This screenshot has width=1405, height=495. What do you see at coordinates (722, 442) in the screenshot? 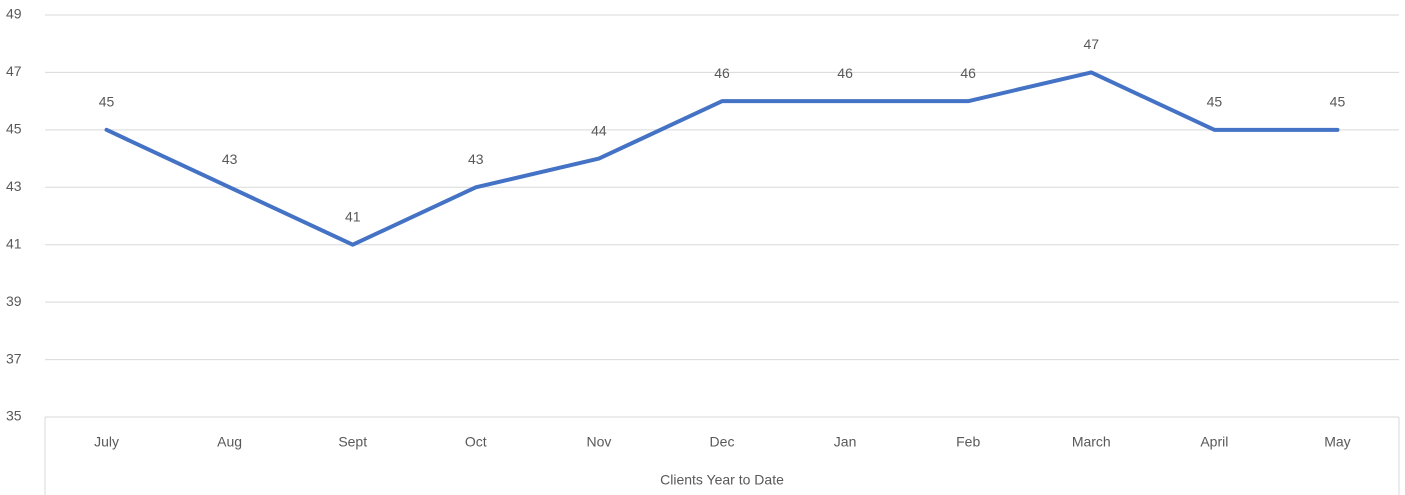
I see `x-tick-label: Dec` at bounding box center [722, 442].